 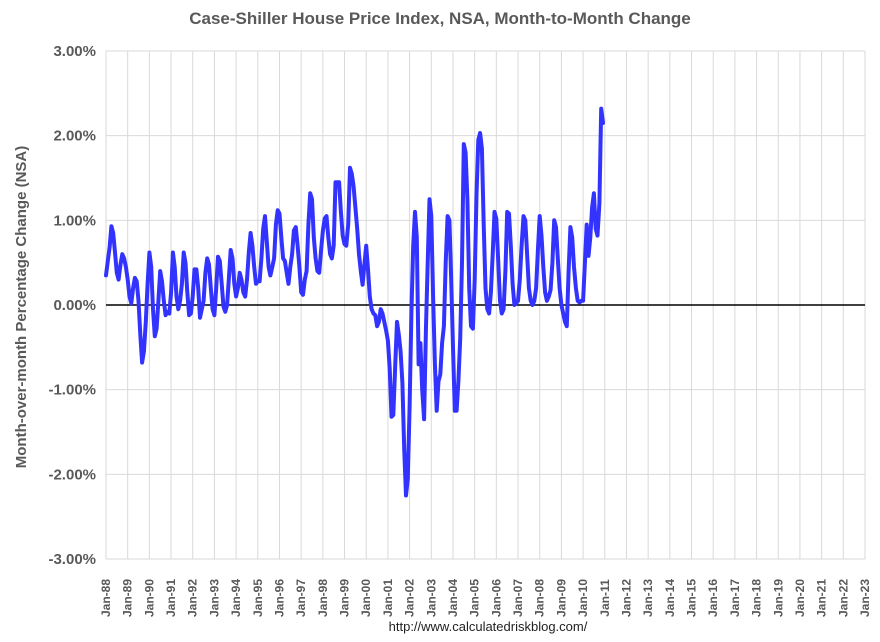 I want to click on x-tick-label: Jan-18, so click(x=757, y=598).